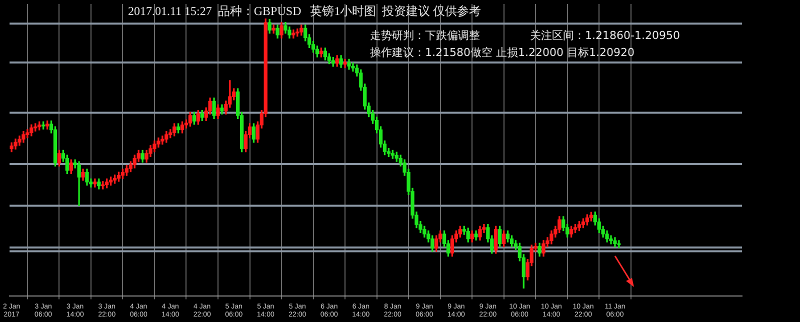 This screenshot has width=800, height=322. Describe the element at coordinates (305, 11) in the screenshot. I see `chart-title: 2017.01.11 15:27 品种：GBPUSD 英镑1小时图 投资建议 仅供参考` at that location.